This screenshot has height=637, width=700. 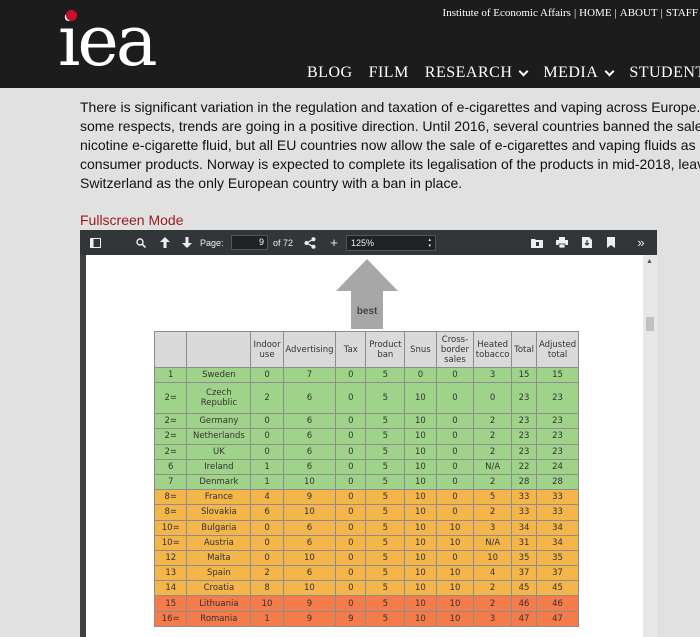 I want to click on top-link-home: HOME, so click(x=595, y=13).